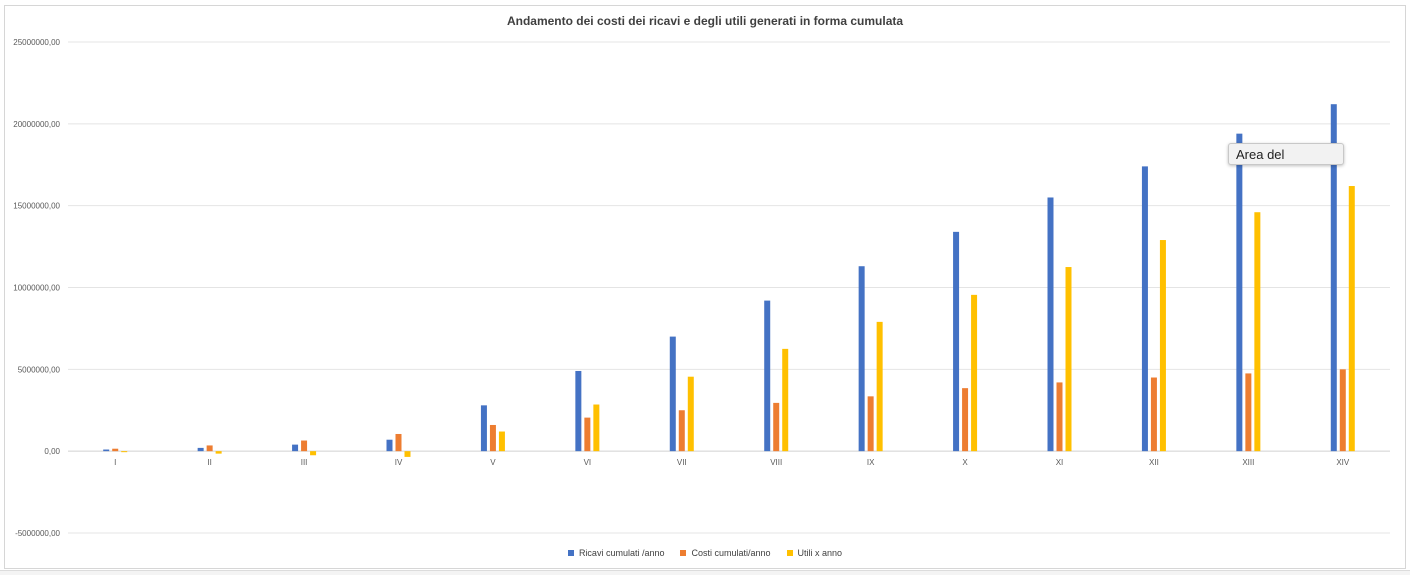 Image resolution: width=1410 pixels, height=575 pixels. I want to click on bar-ricavi-I, so click(106, 450).